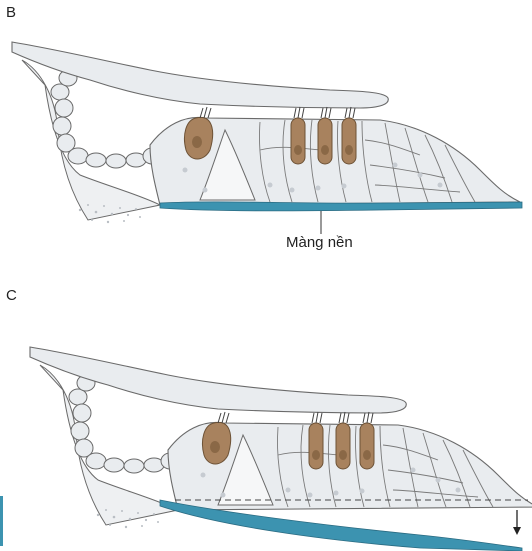 The width and height of the screenshot is (532, 551). Describe the element at coordinates (11, 295) in the screenshot. I see `panel-c-letter: C` at that location.